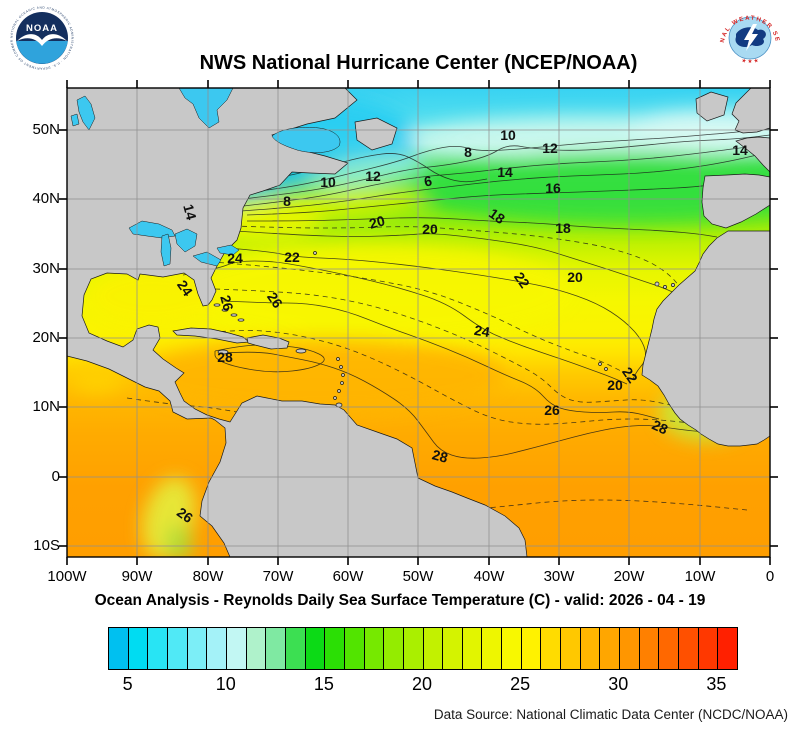 This screenshot has height=737, width=800. Describe the element at coordinates (629, 576) in the screenshot. I see `lon-label: 20W` at that location.